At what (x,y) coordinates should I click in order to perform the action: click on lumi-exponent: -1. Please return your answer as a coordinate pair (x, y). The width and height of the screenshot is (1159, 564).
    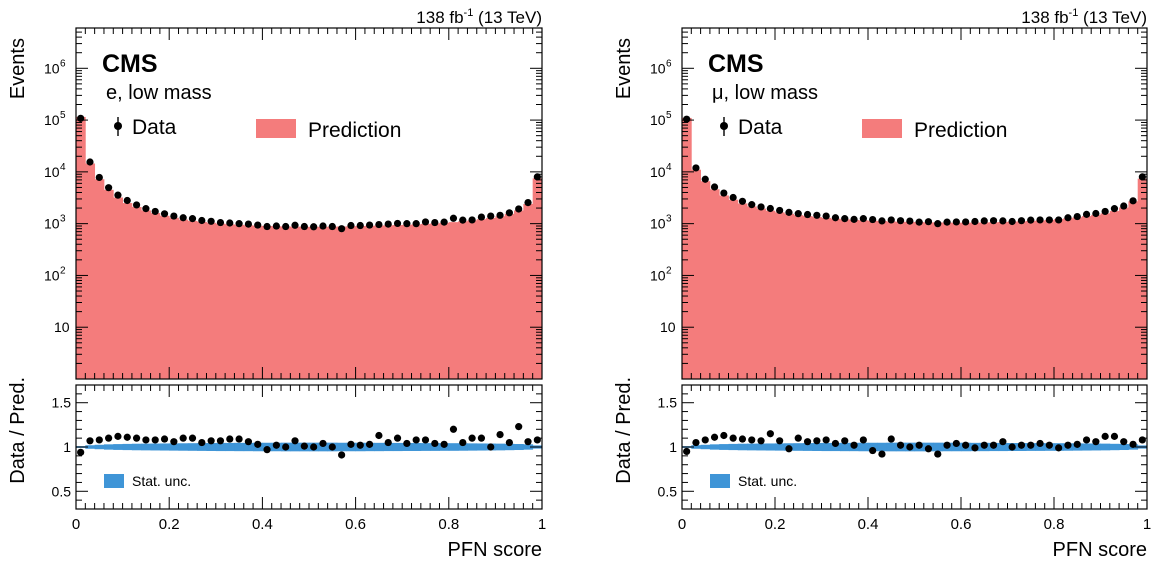
    Looking at the image, I should click on (1074, 13).